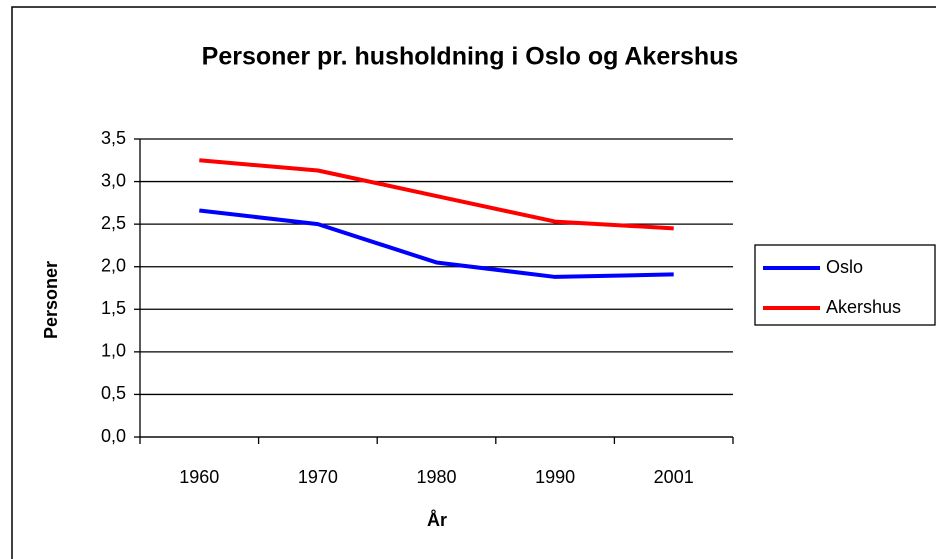 The height and width of the screenshot is (559, 936). I want to click on x-tick-label: 2001, so click(674, 477).